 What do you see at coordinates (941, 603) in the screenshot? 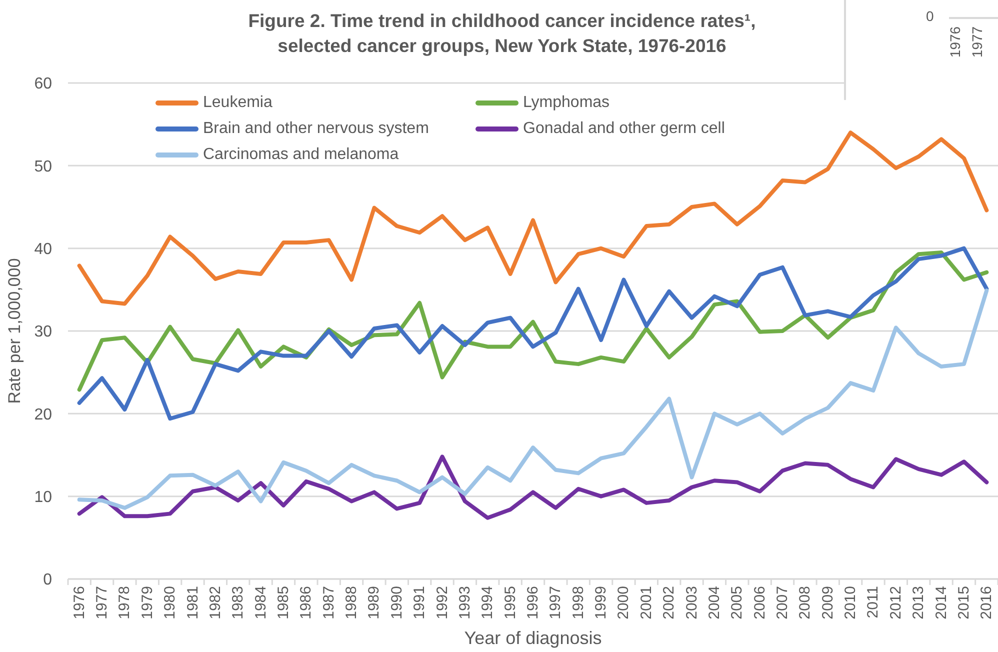
I see `x-tick-label: 2014` at bounding box center [941, 603].